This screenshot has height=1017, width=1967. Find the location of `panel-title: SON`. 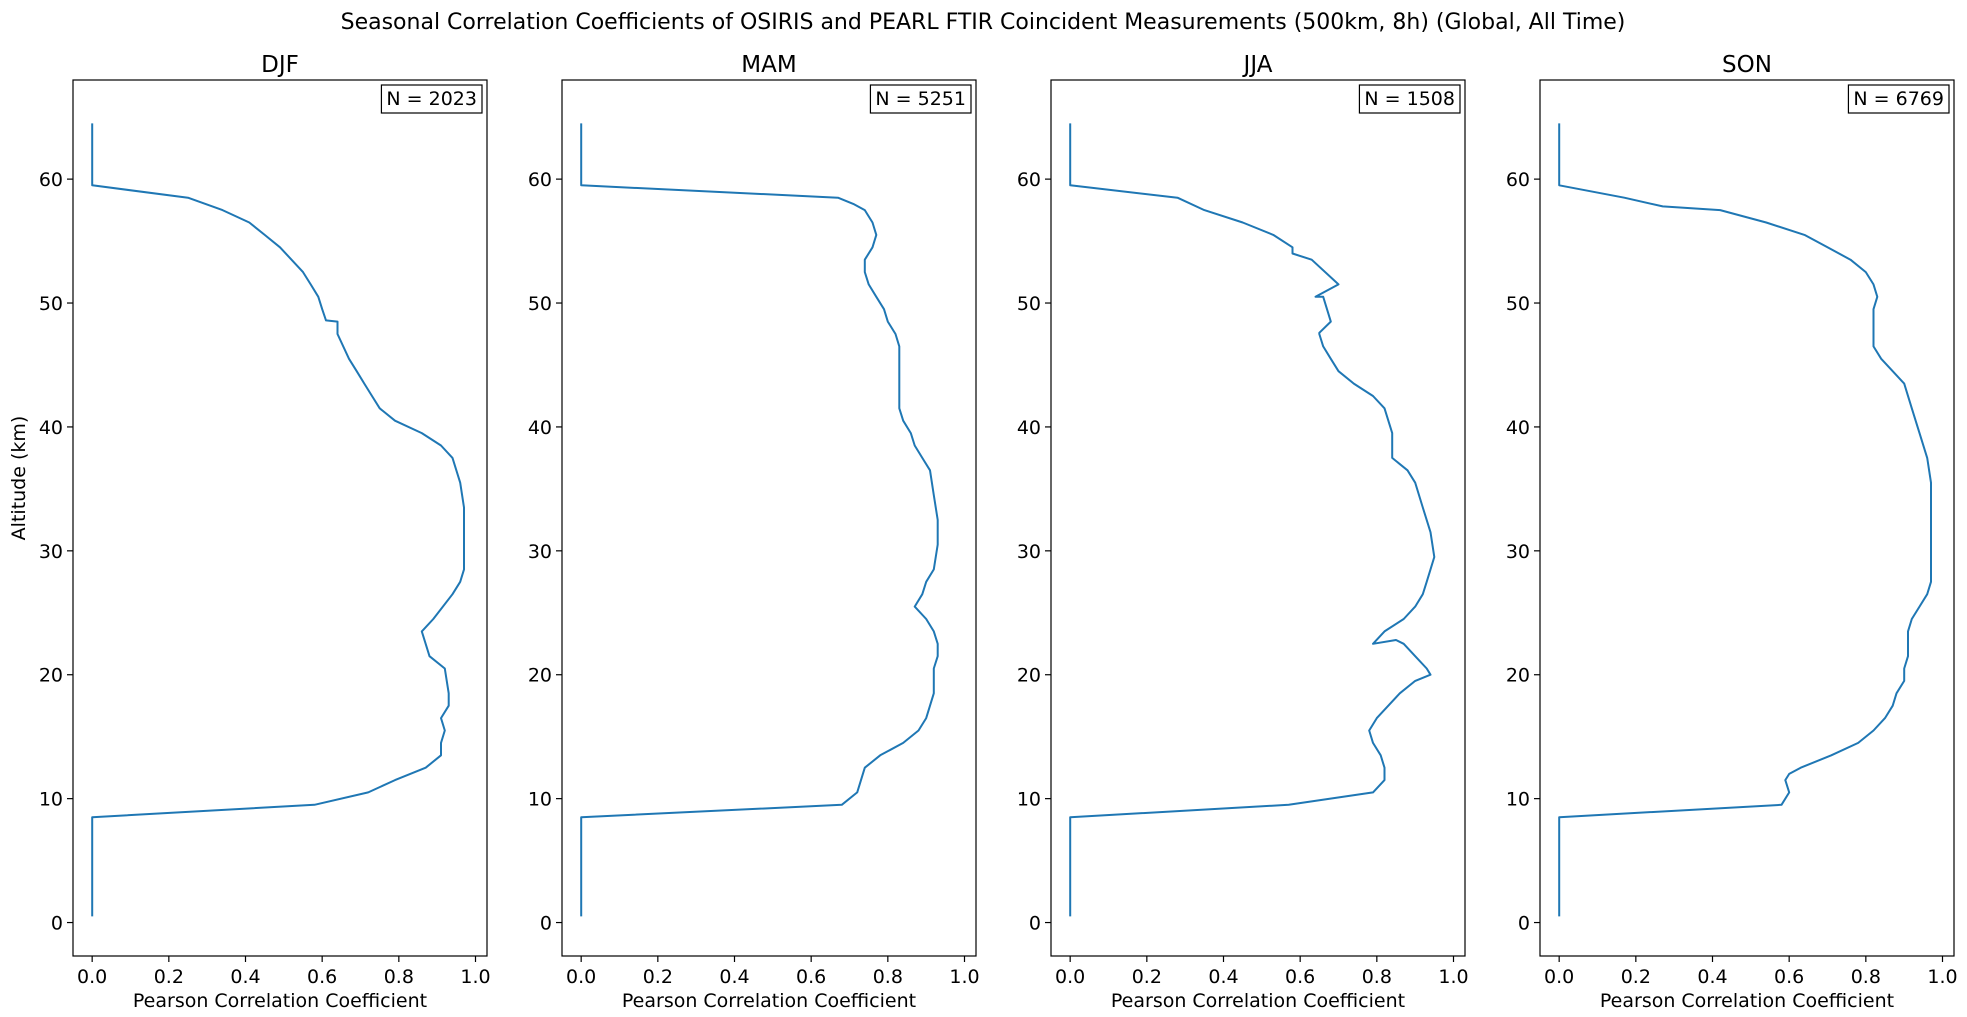

panel-title: SON is located at coordinates (1747, 65).